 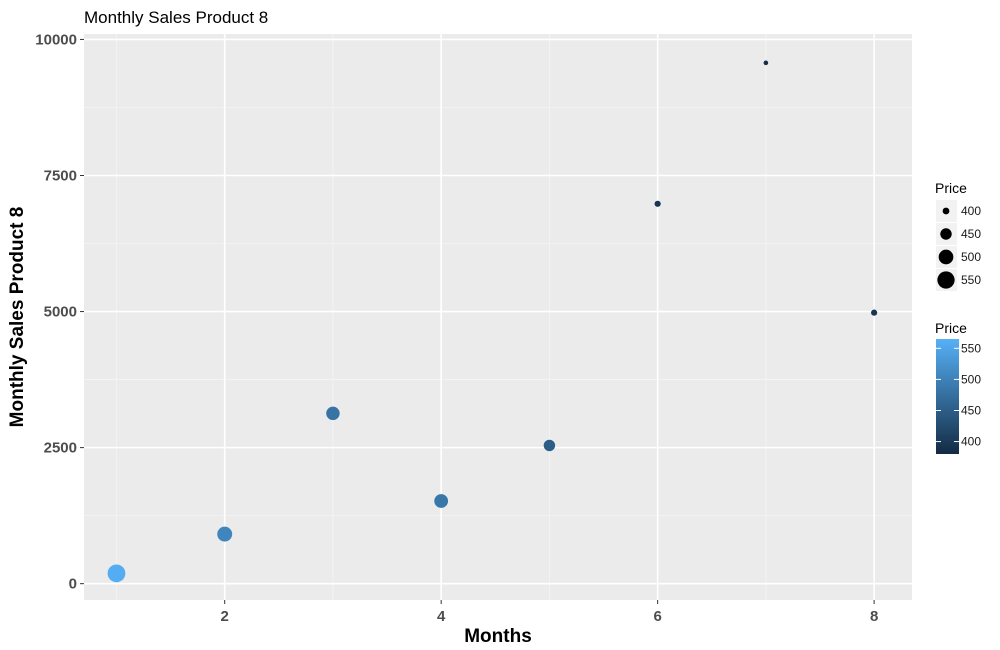 What do you see at coordinates (951, 328) in the screenshot?
I see `color-legend-title: Price` at bounding box center [951, 328].